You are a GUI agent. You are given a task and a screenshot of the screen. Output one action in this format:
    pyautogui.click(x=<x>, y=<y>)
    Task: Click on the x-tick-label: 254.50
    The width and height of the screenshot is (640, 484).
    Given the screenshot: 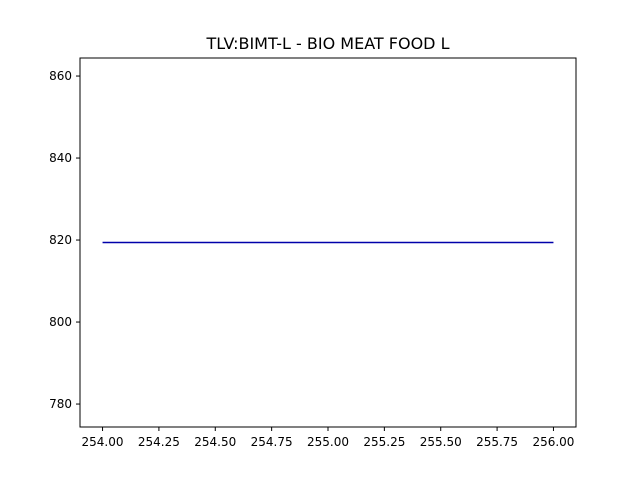 What is the action you would take?
    pyautogui.click(x=215, y=442)
    